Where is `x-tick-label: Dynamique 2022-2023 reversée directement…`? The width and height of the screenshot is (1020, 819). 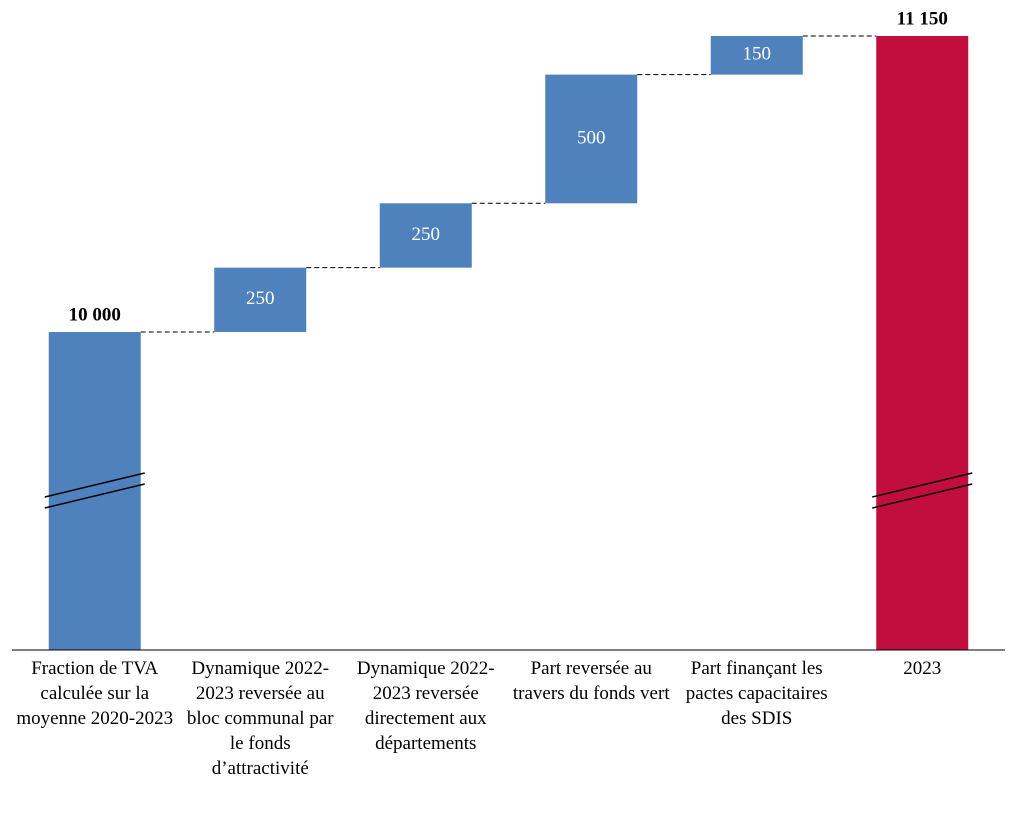 x-tick-label: Dynamique 2022-2023 reversée directement… is located at coordinates (425, 706).